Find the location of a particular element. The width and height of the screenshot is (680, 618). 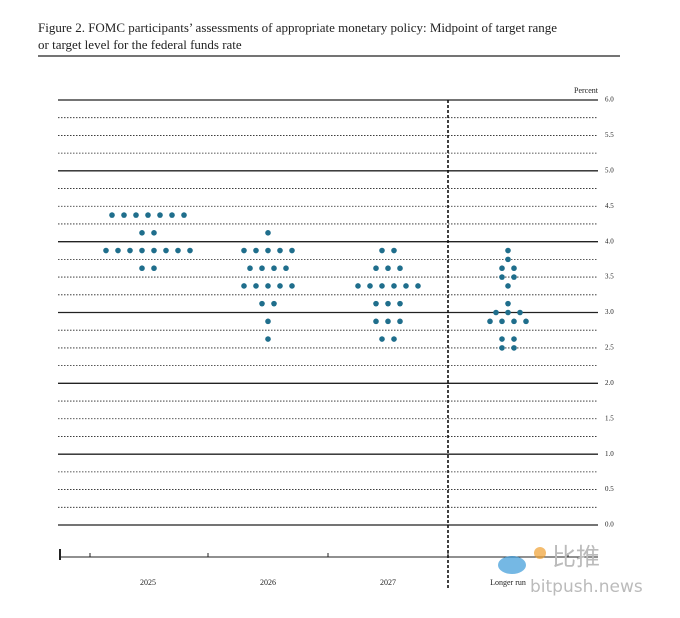

y-tick-label: 4.5 is located at coordinates (609, 206).